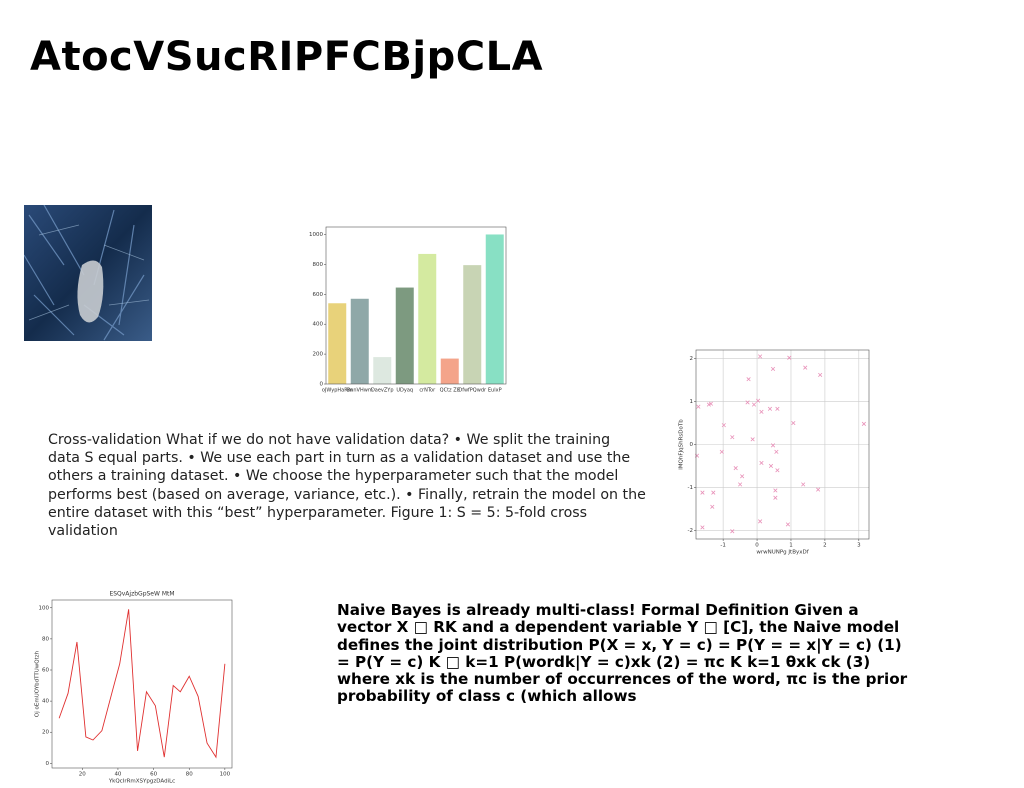 This screenshot has height=788, width=1024. What do you see at coordinates (38, 683) in the screenshot?
I see `y-axis-label: Oj oEmUOYbdTTUwQtzh` at bounding box center [38, 683].